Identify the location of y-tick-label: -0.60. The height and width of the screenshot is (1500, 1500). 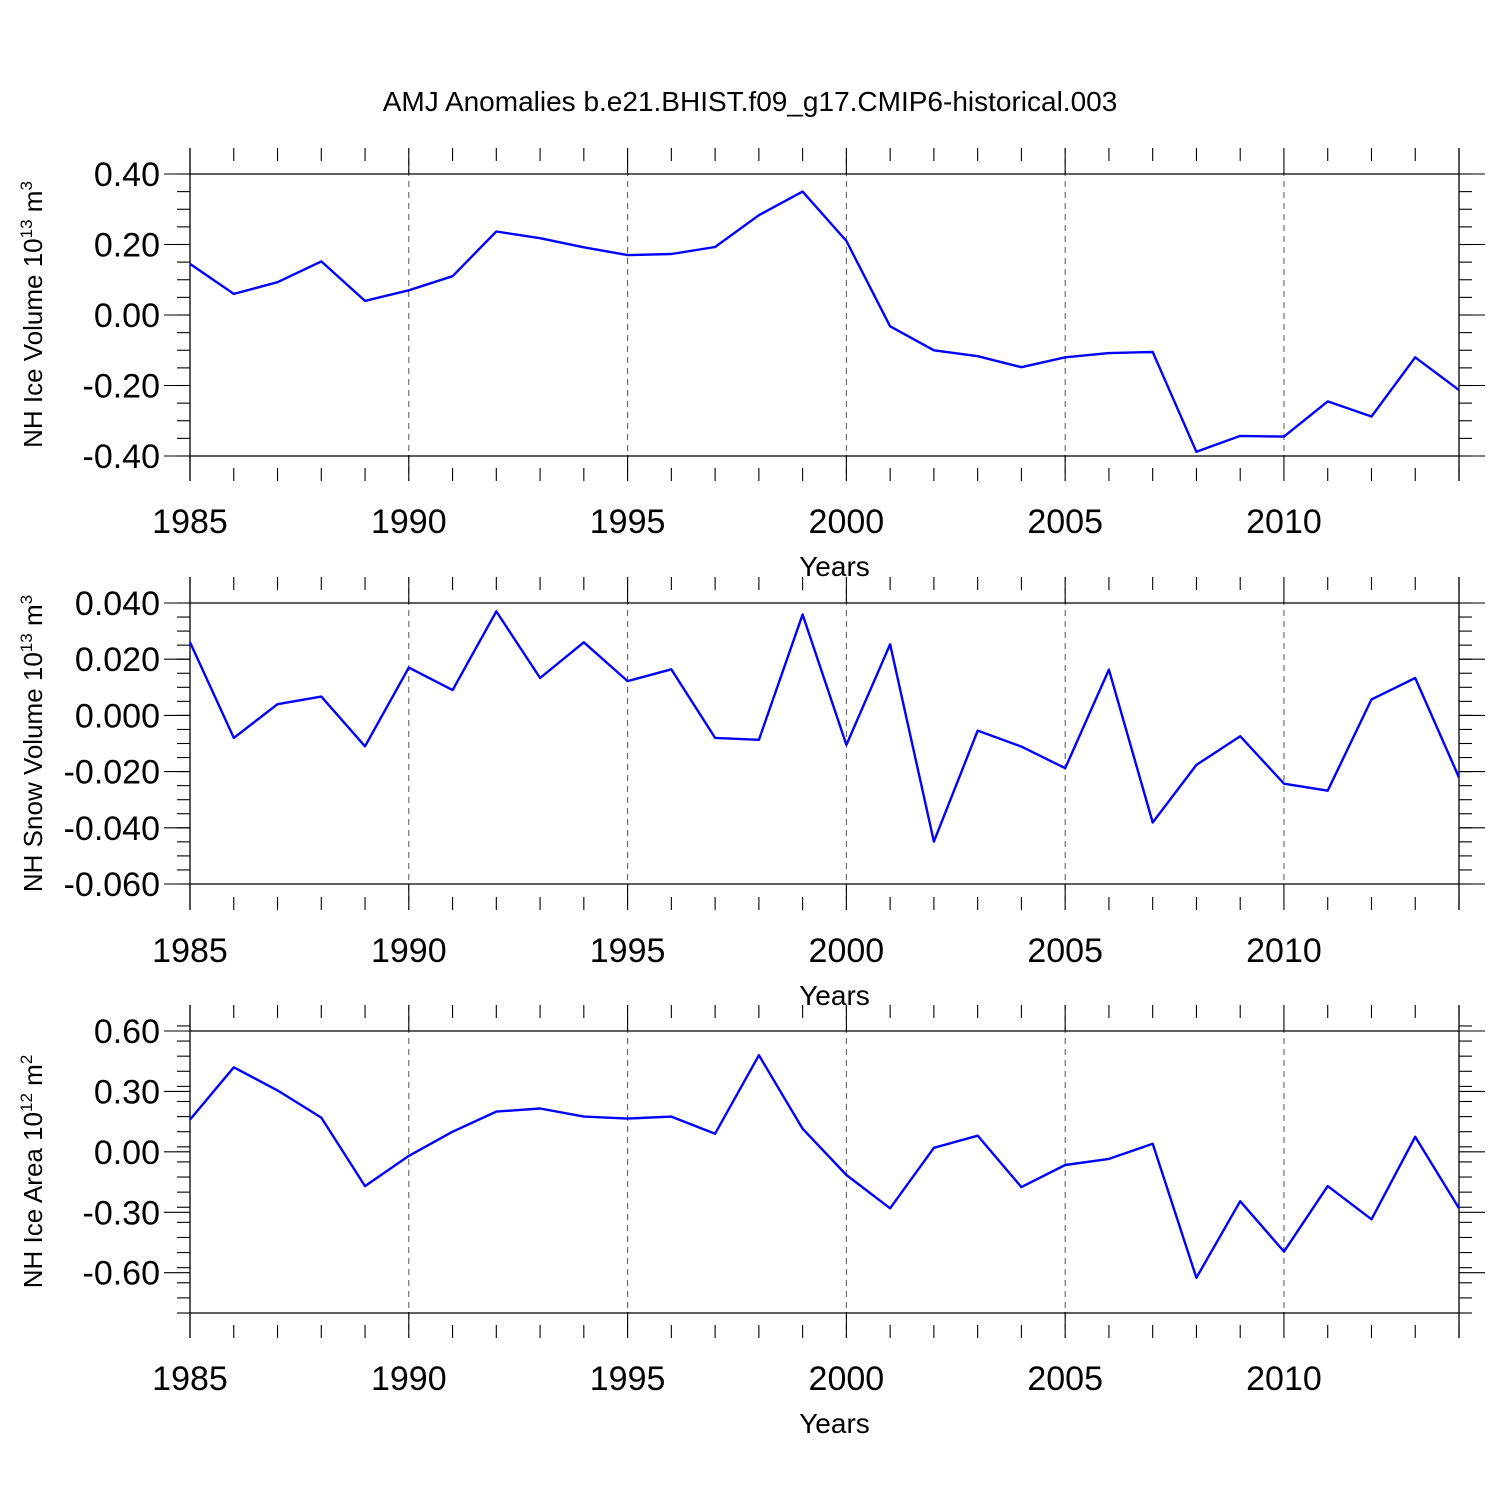
(122, 1274).